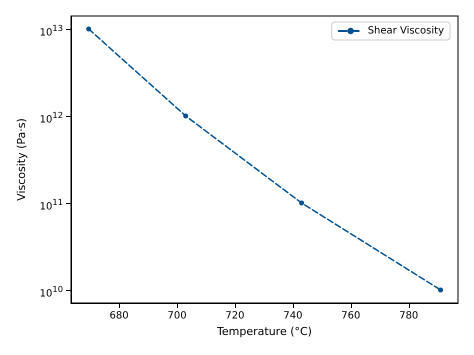 This screenshot has width=474, height=355. Describe the element at coordinates (234, 316) in the screenshot. I see `x-tick-label: 720` at that location.